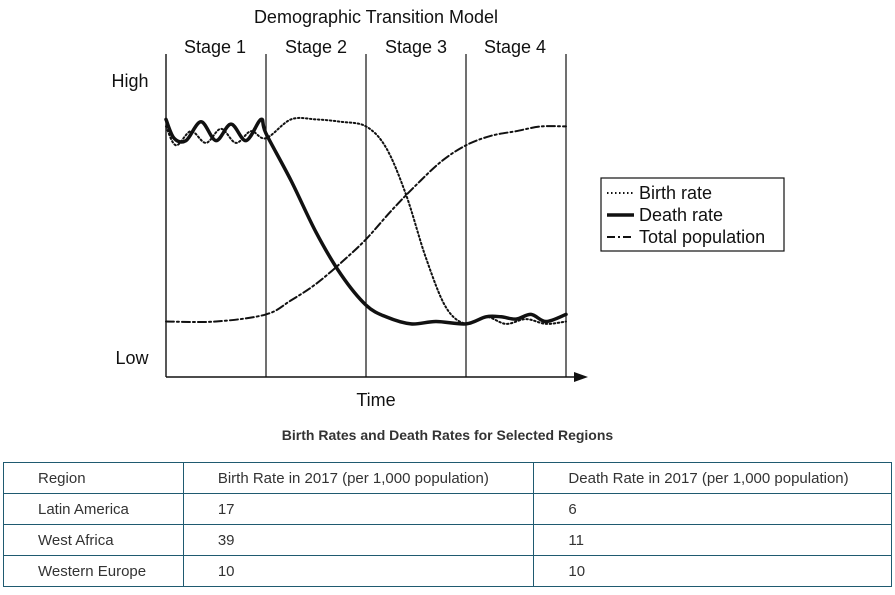  I want to click on table-row: West Africa 39 11, so click(447, 540).